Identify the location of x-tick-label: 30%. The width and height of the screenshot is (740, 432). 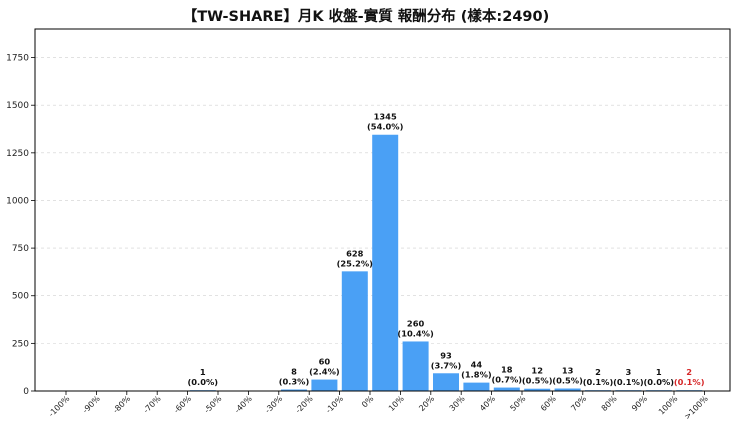
(457, 403).